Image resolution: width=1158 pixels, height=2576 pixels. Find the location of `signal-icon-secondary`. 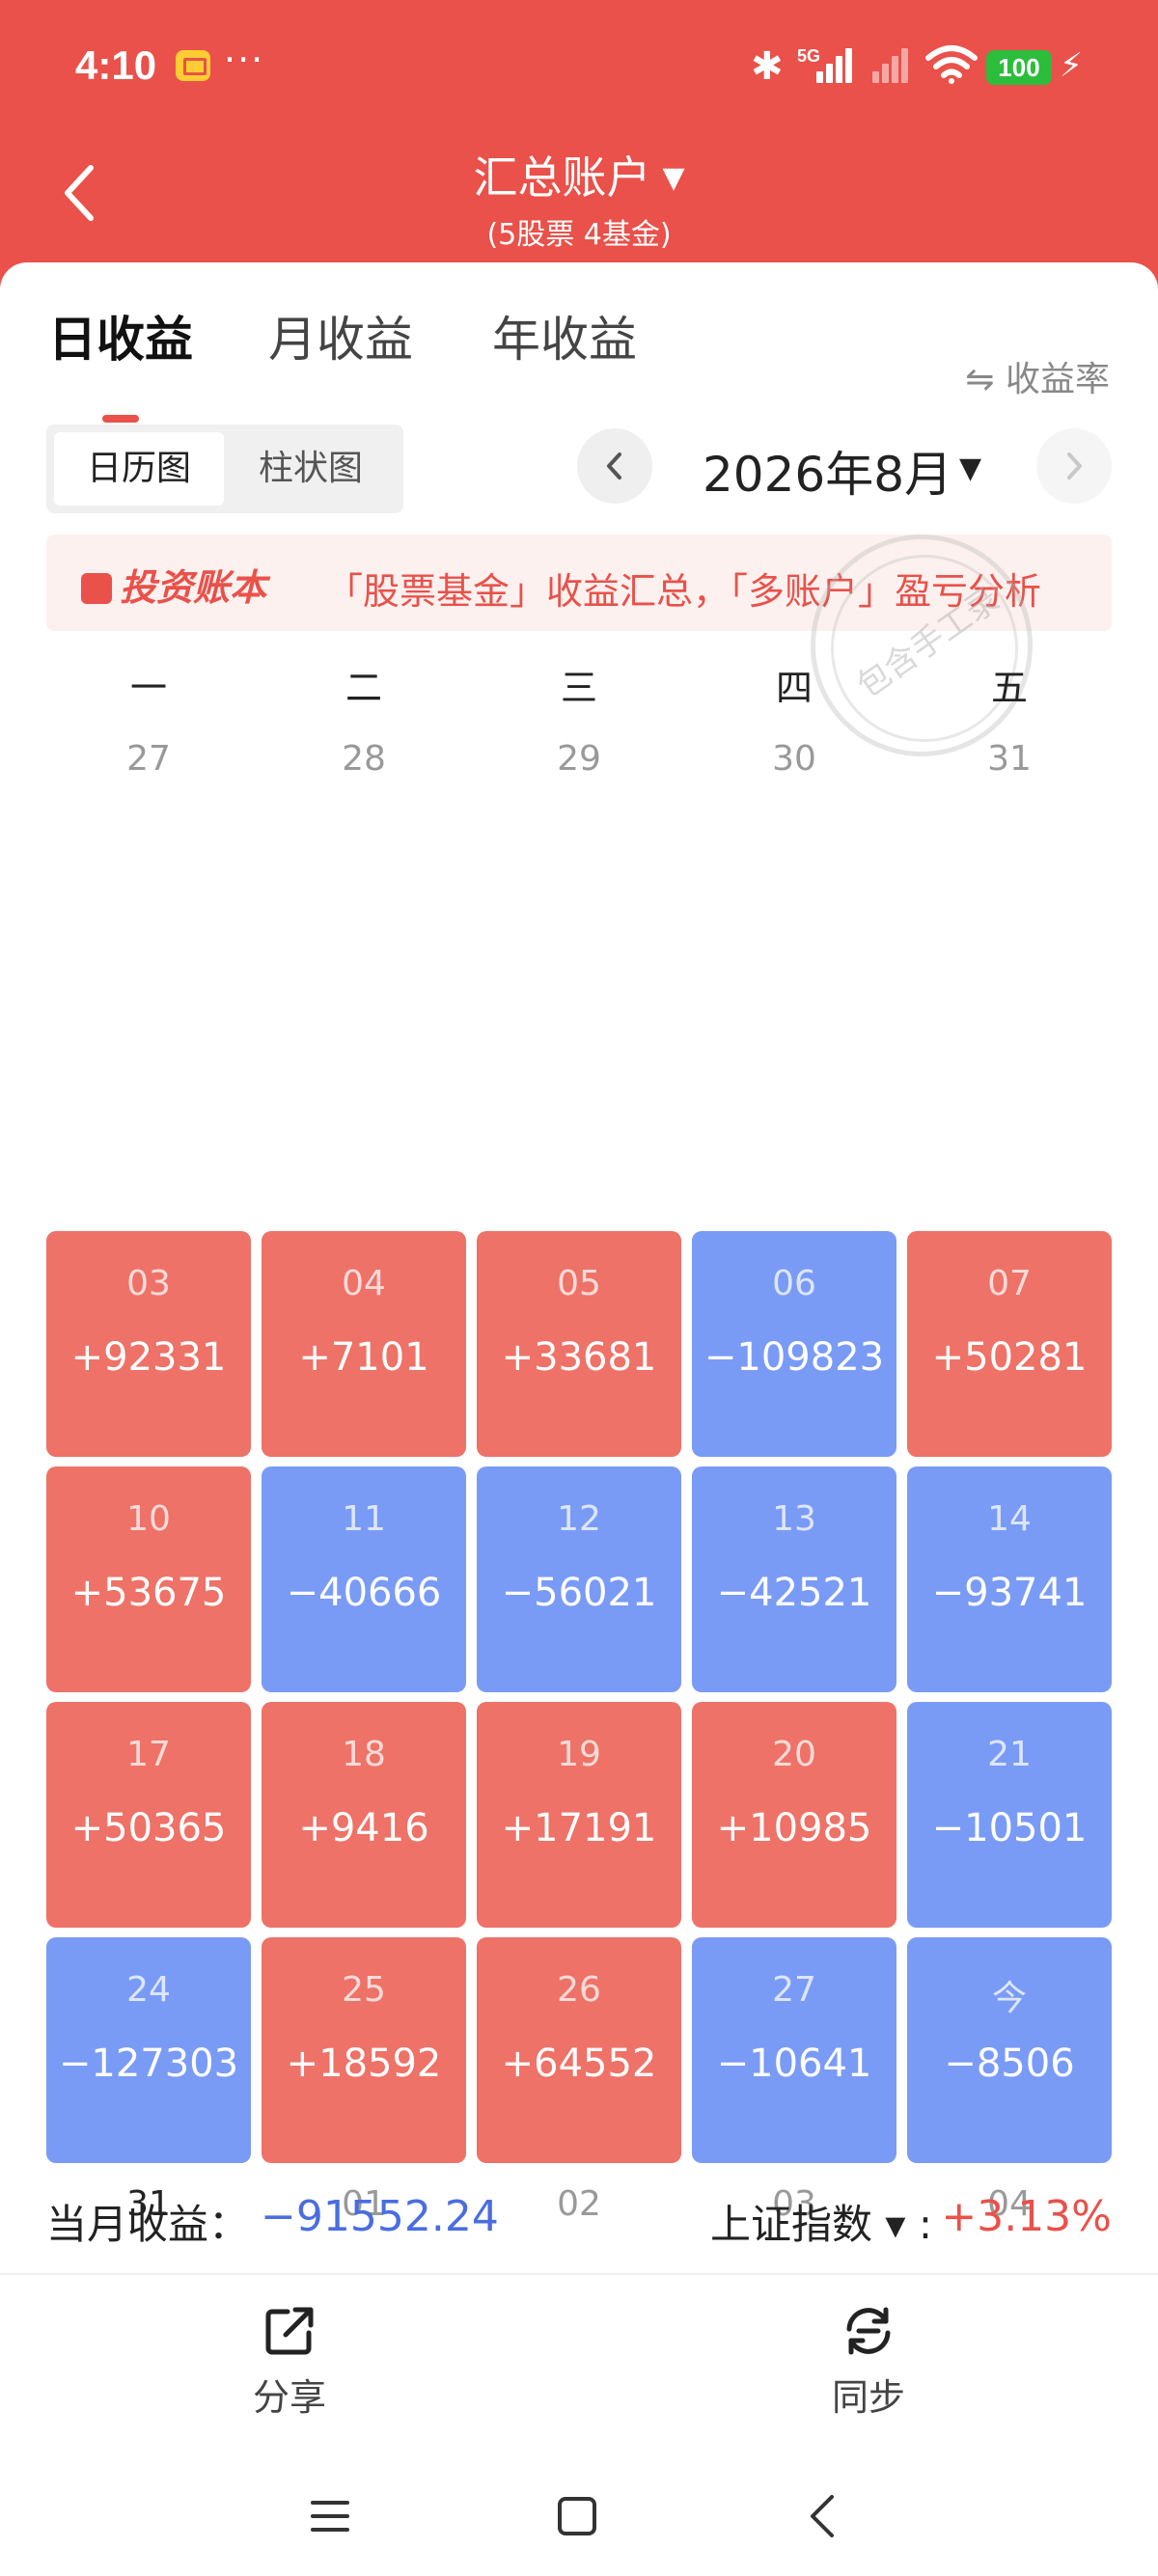

signal-icon-secondary is located at coordinates (891, 64).